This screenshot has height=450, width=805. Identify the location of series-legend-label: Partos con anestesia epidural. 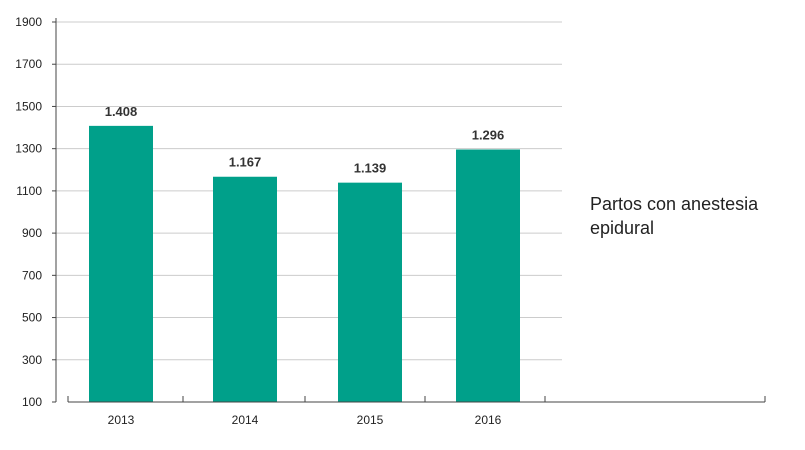
(674, 216).